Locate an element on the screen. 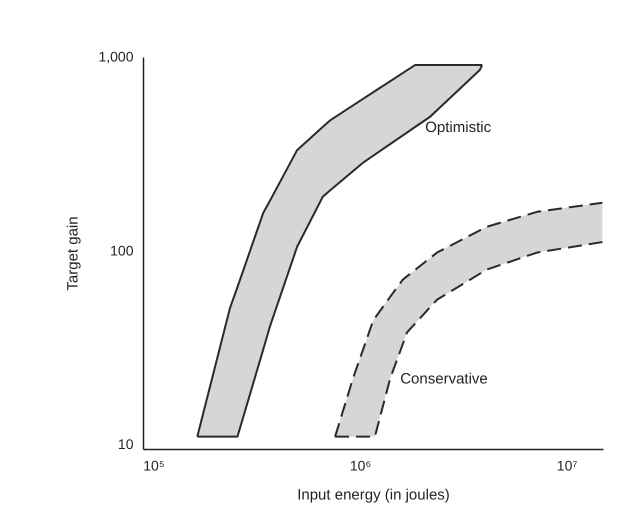 The height and width of the screenshot is (525, 638). y-tick-label: 10 is located at coordinates (126, 444).